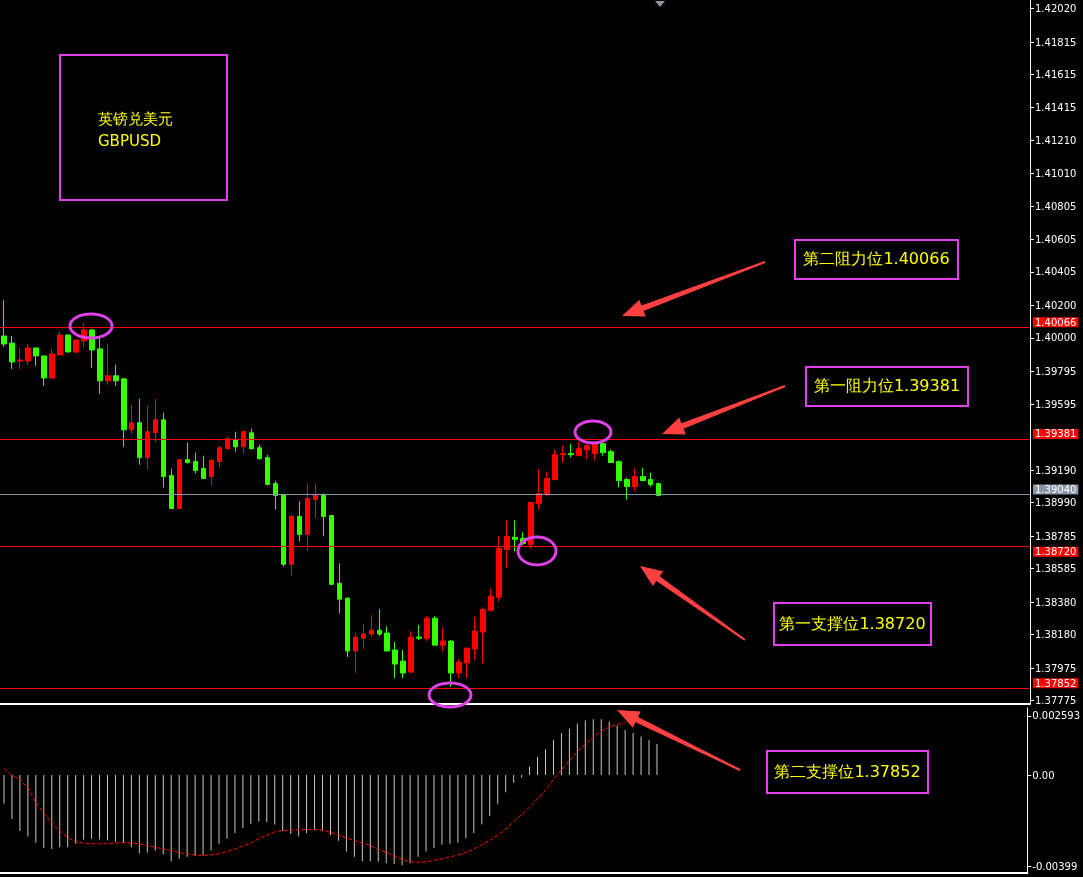 The width and height of the screenshot is (1083, 877). Describe the element at coordinates (1056, 635) in the screenshot. I see `y-tick-label: 1.38180` at that location.